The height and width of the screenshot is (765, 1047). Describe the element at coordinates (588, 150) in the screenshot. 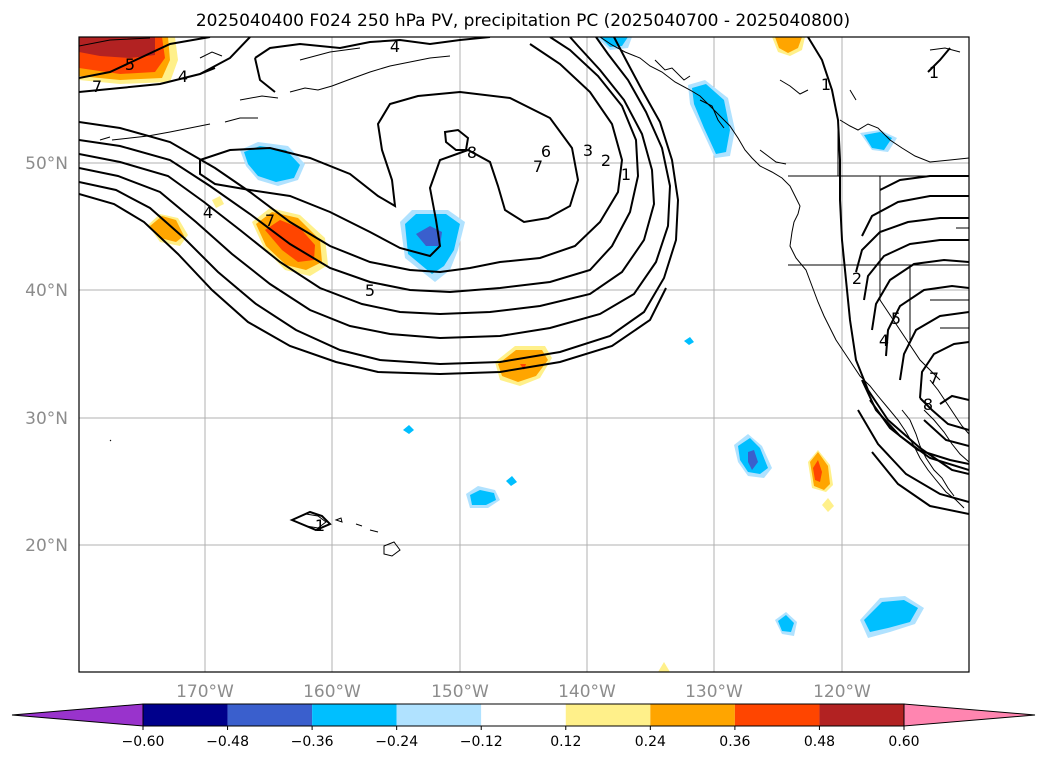

I see `contour-label: 3` at that location.